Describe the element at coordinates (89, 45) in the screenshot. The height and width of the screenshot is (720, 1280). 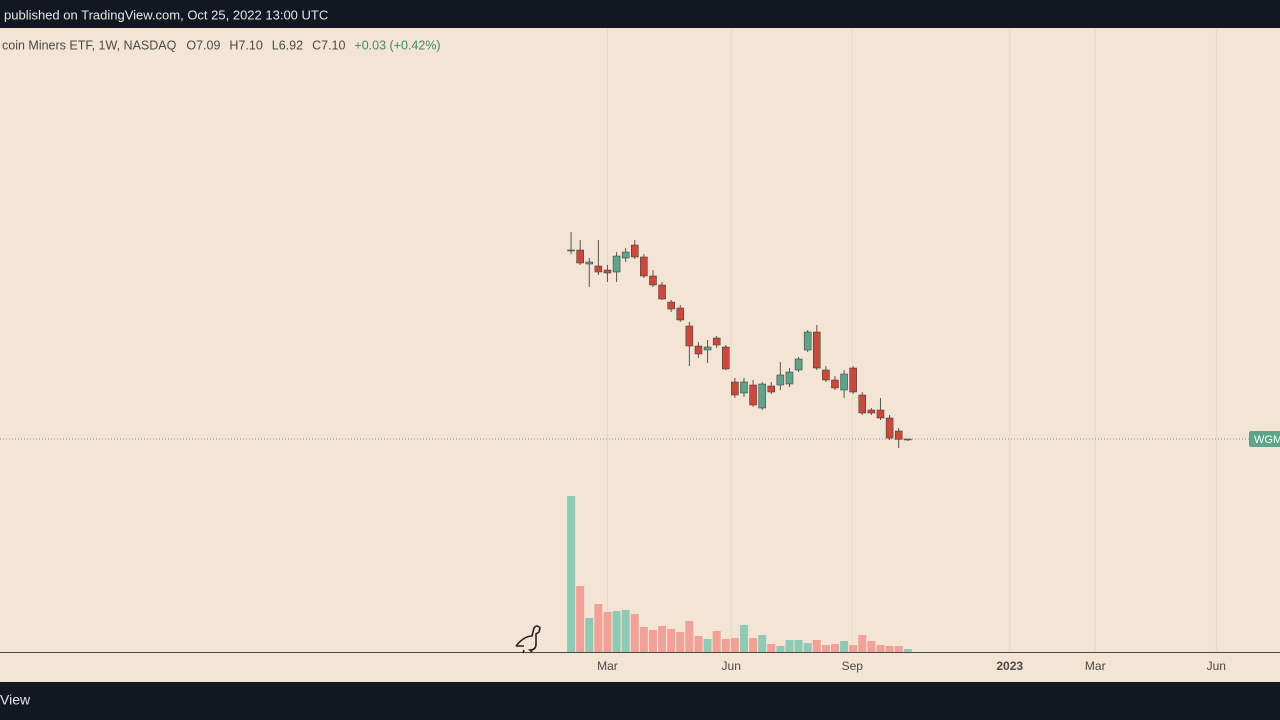
I see `chart-title: coin Miners ETF, 1W, NASDAQ` at that location.